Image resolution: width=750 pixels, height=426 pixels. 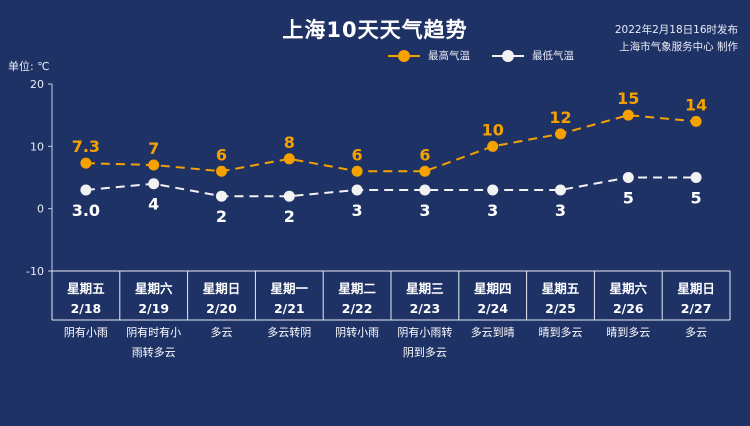 I want to click on producer: 上海市气象服务中心 制作, so click(x=678, y=47).